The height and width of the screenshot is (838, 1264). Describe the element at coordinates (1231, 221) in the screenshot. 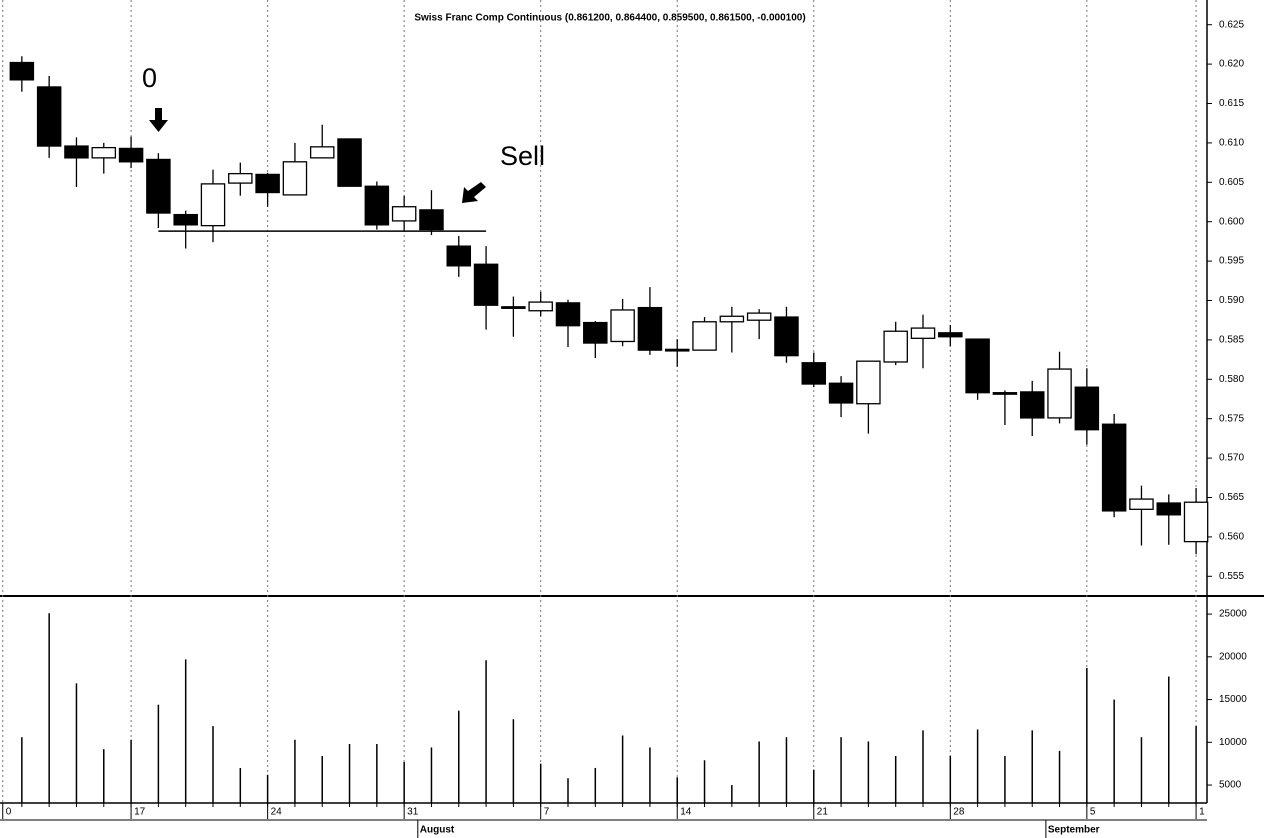

I see `y-tick-label: 0.600` at that location.